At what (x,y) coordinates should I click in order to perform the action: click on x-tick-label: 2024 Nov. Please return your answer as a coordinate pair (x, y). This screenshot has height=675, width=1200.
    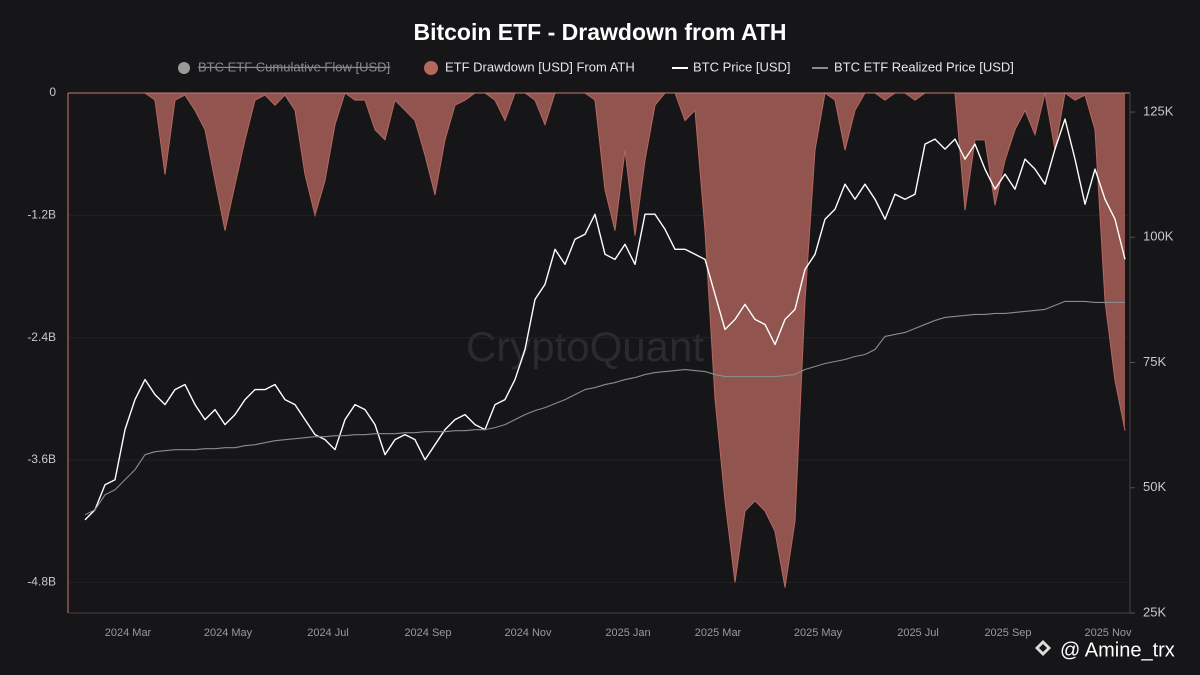
    Looking at the image, I should click on (528, 633).